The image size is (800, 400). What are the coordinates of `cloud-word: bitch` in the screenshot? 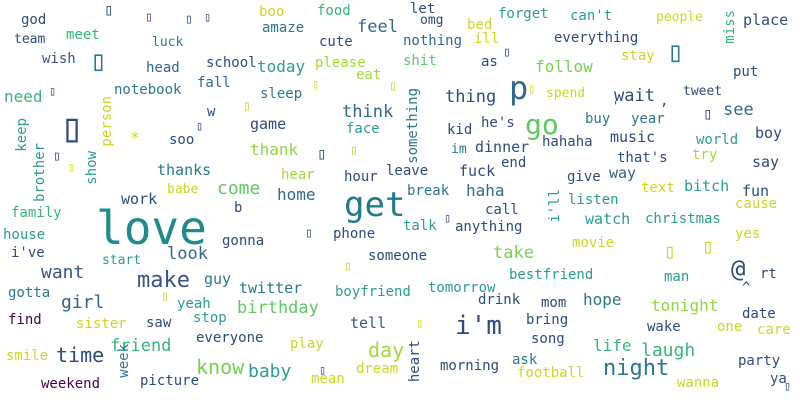 It's located at (707, 186).